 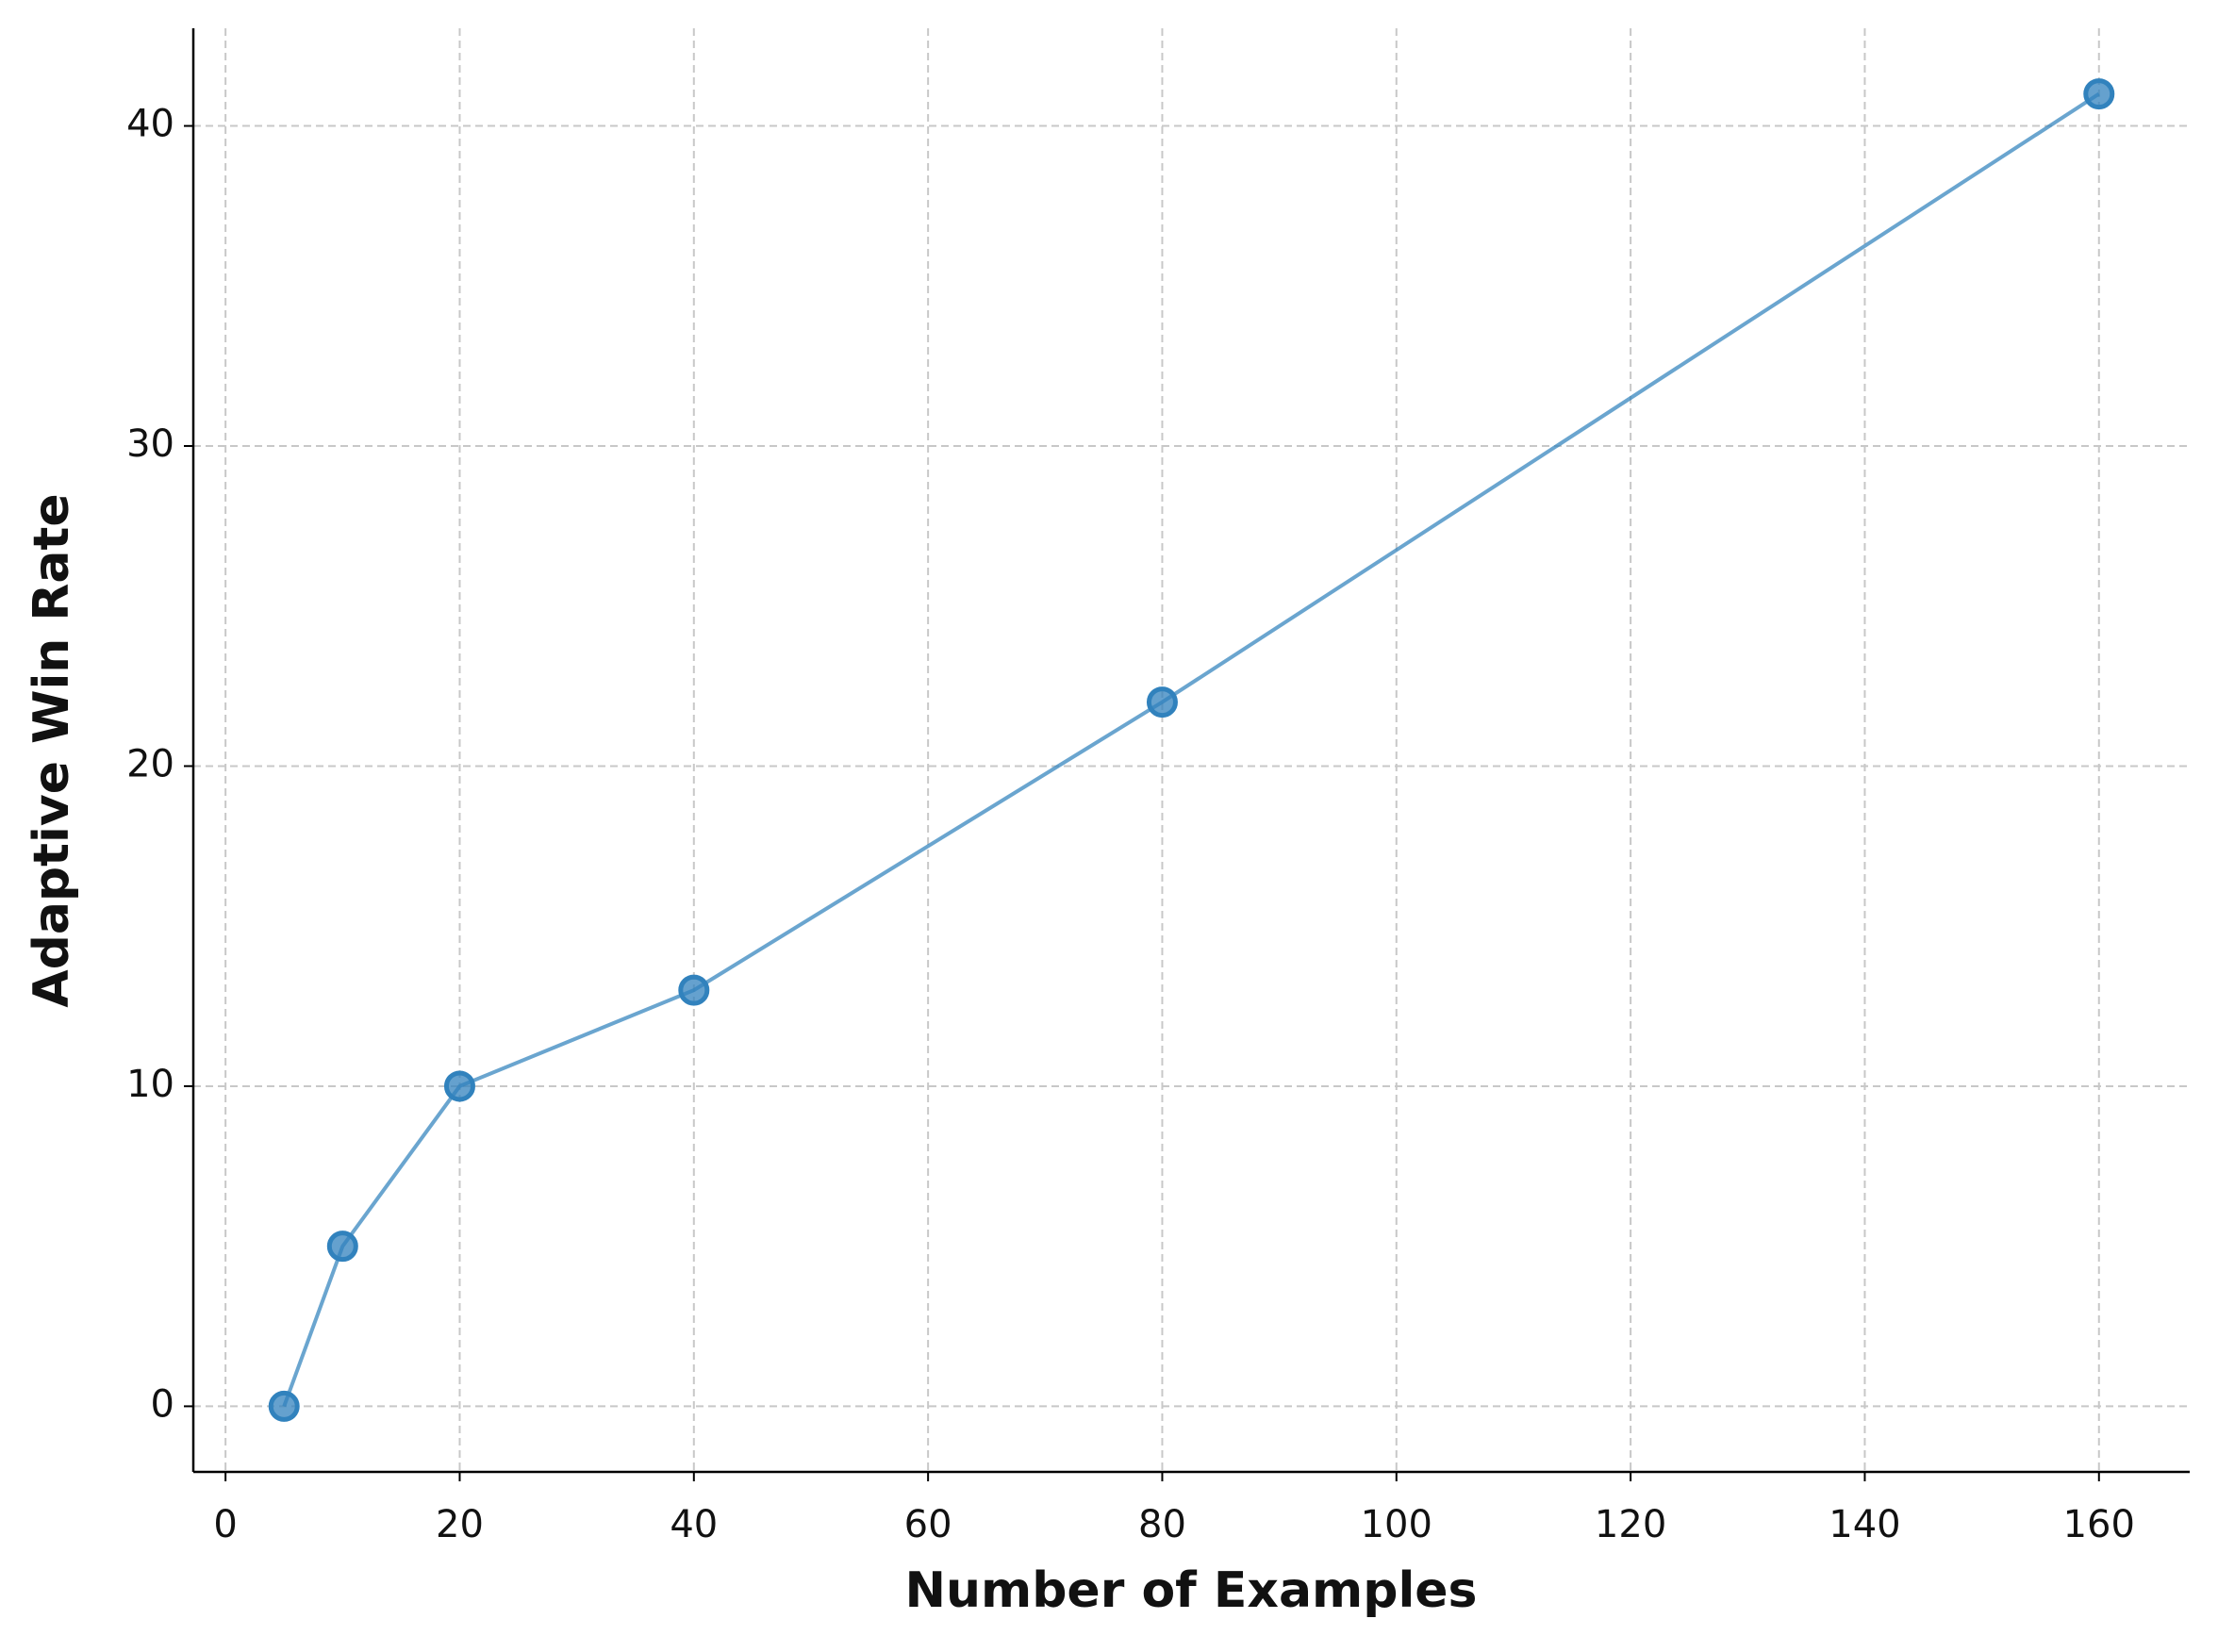 I want to click on y-tick-label: 40, so click(x=150, y=124).